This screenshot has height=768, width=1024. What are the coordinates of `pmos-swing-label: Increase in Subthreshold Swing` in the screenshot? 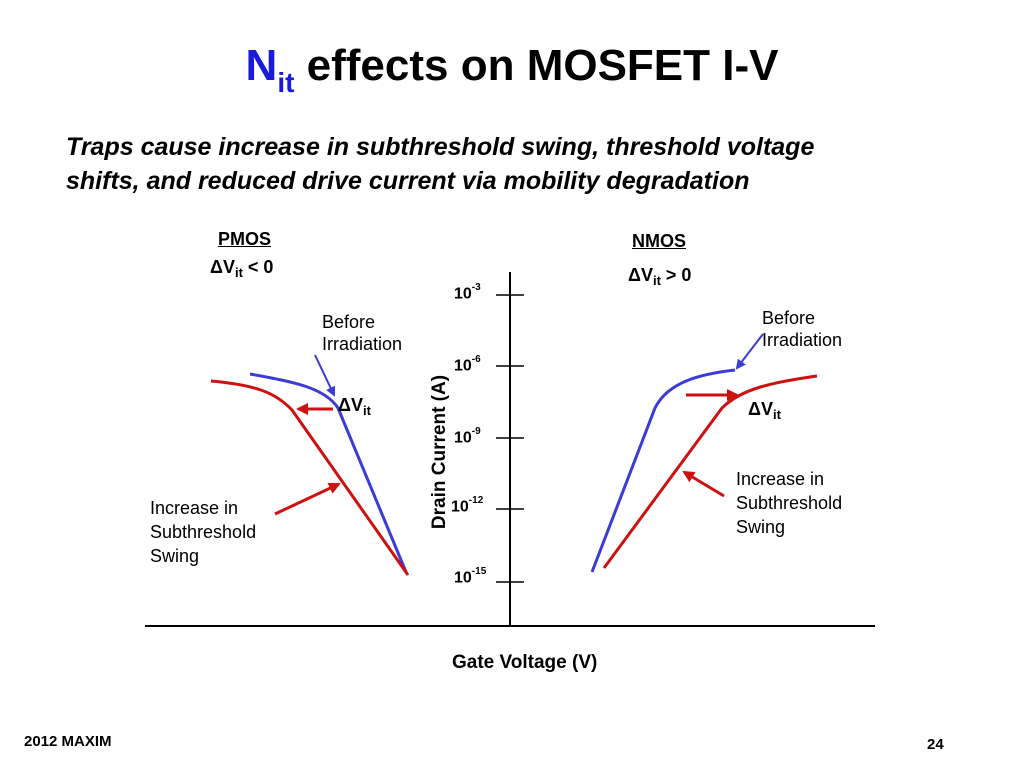 It's located at (203, 532).